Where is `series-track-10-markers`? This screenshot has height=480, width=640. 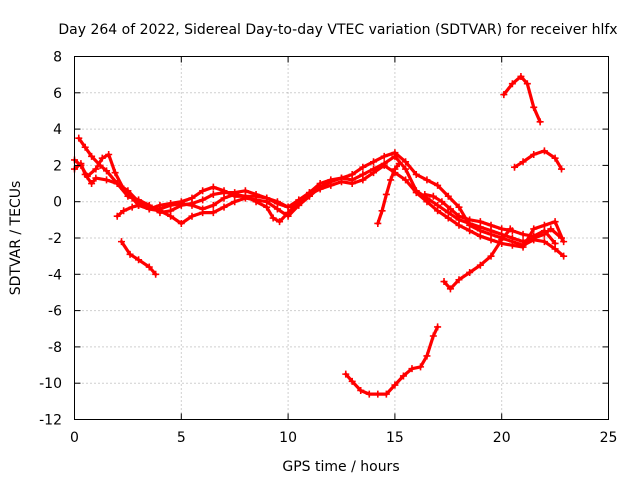 series-track-10-markers is located at coordinates (522, 99).